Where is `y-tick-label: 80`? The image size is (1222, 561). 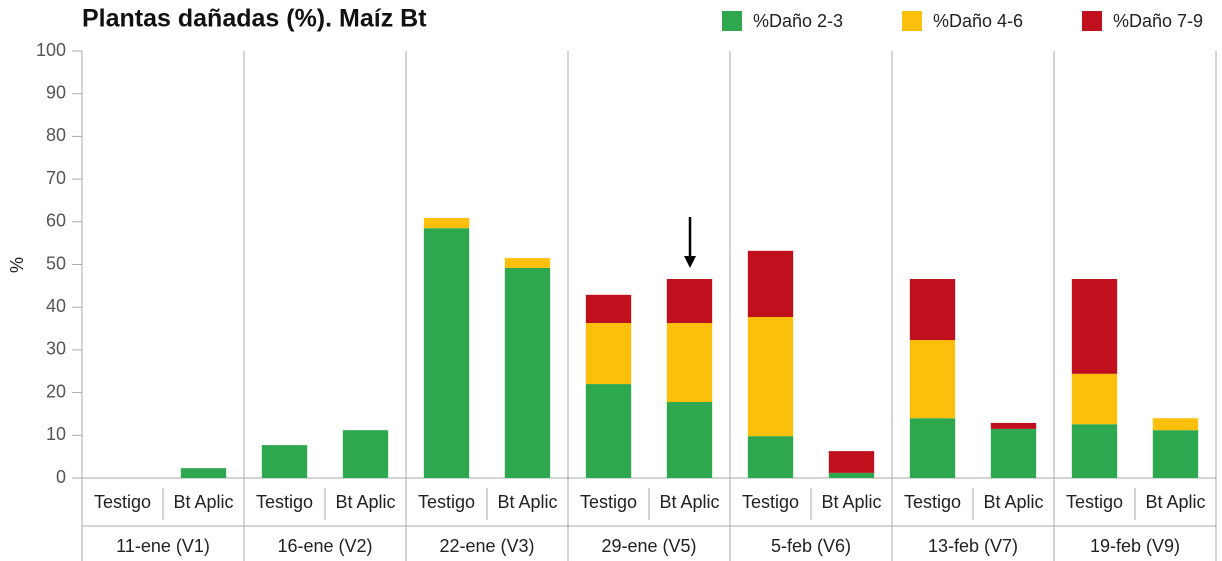 y-tick-label: 80 is located at coordinates (56, 135).